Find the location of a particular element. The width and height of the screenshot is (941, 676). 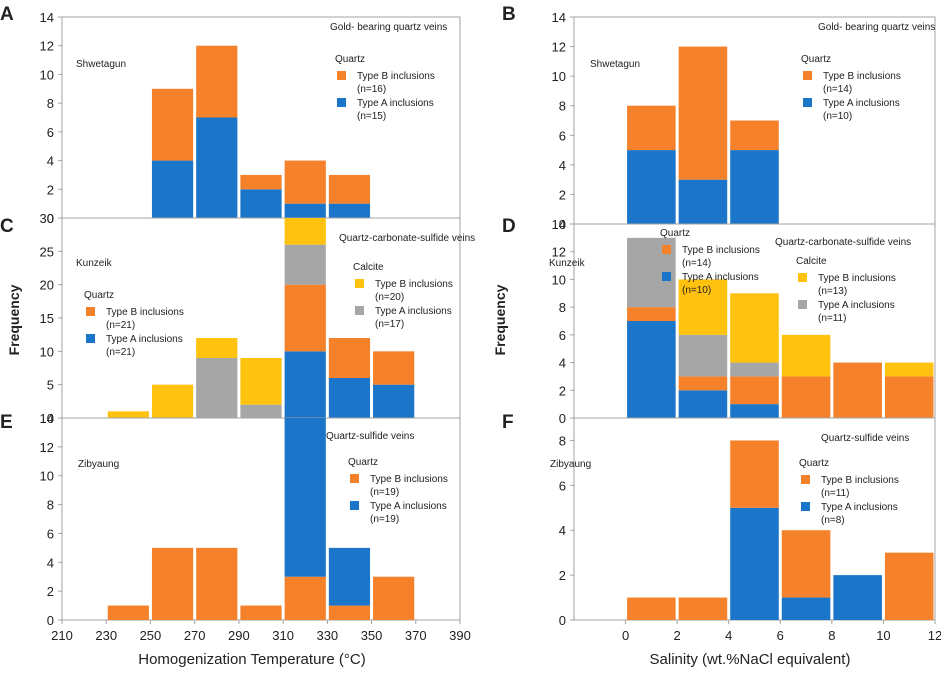

panel-letter: C is located at coordinates (7, 226).